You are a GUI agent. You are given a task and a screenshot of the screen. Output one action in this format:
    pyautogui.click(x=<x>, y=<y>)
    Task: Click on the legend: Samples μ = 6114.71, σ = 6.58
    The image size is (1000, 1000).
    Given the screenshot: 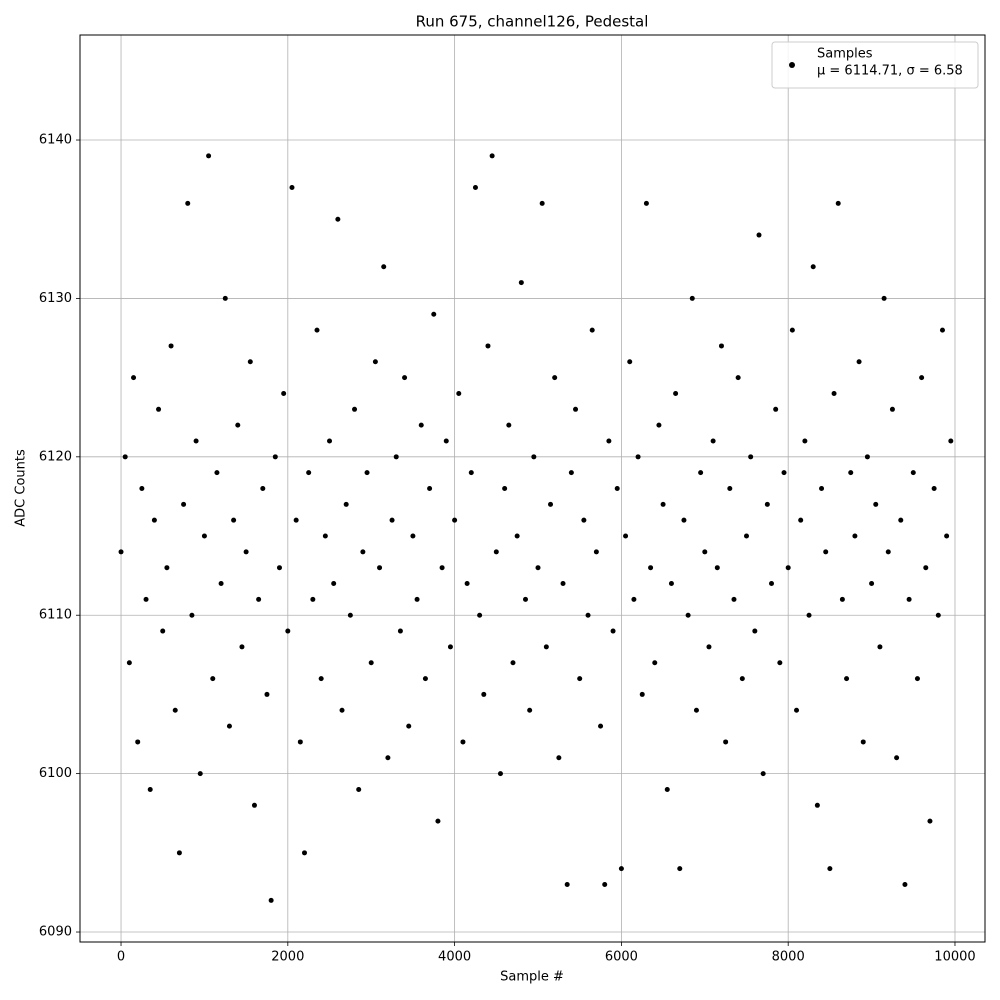 What is the action you would take?
    pyautogui.click(x=875, y=65)
    